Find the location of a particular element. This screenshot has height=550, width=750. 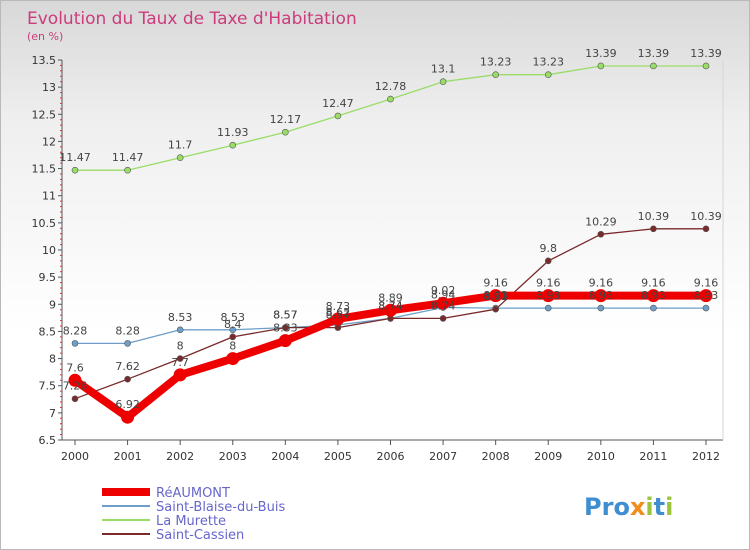

y-tick-label: 9 is located at coordinates (52, 304).